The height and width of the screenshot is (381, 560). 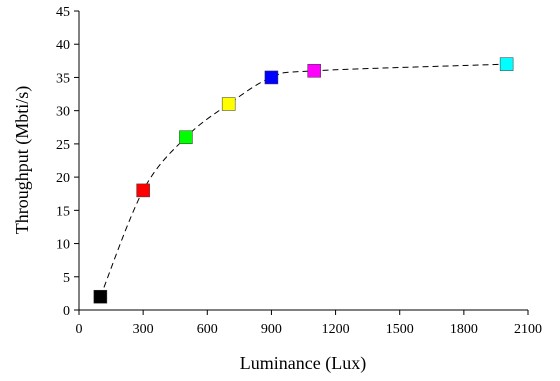 What do you see at coordinates (464, 329) in the screenshot?
I see `x-tick-label: 1800` at bounding box center [464, 329].